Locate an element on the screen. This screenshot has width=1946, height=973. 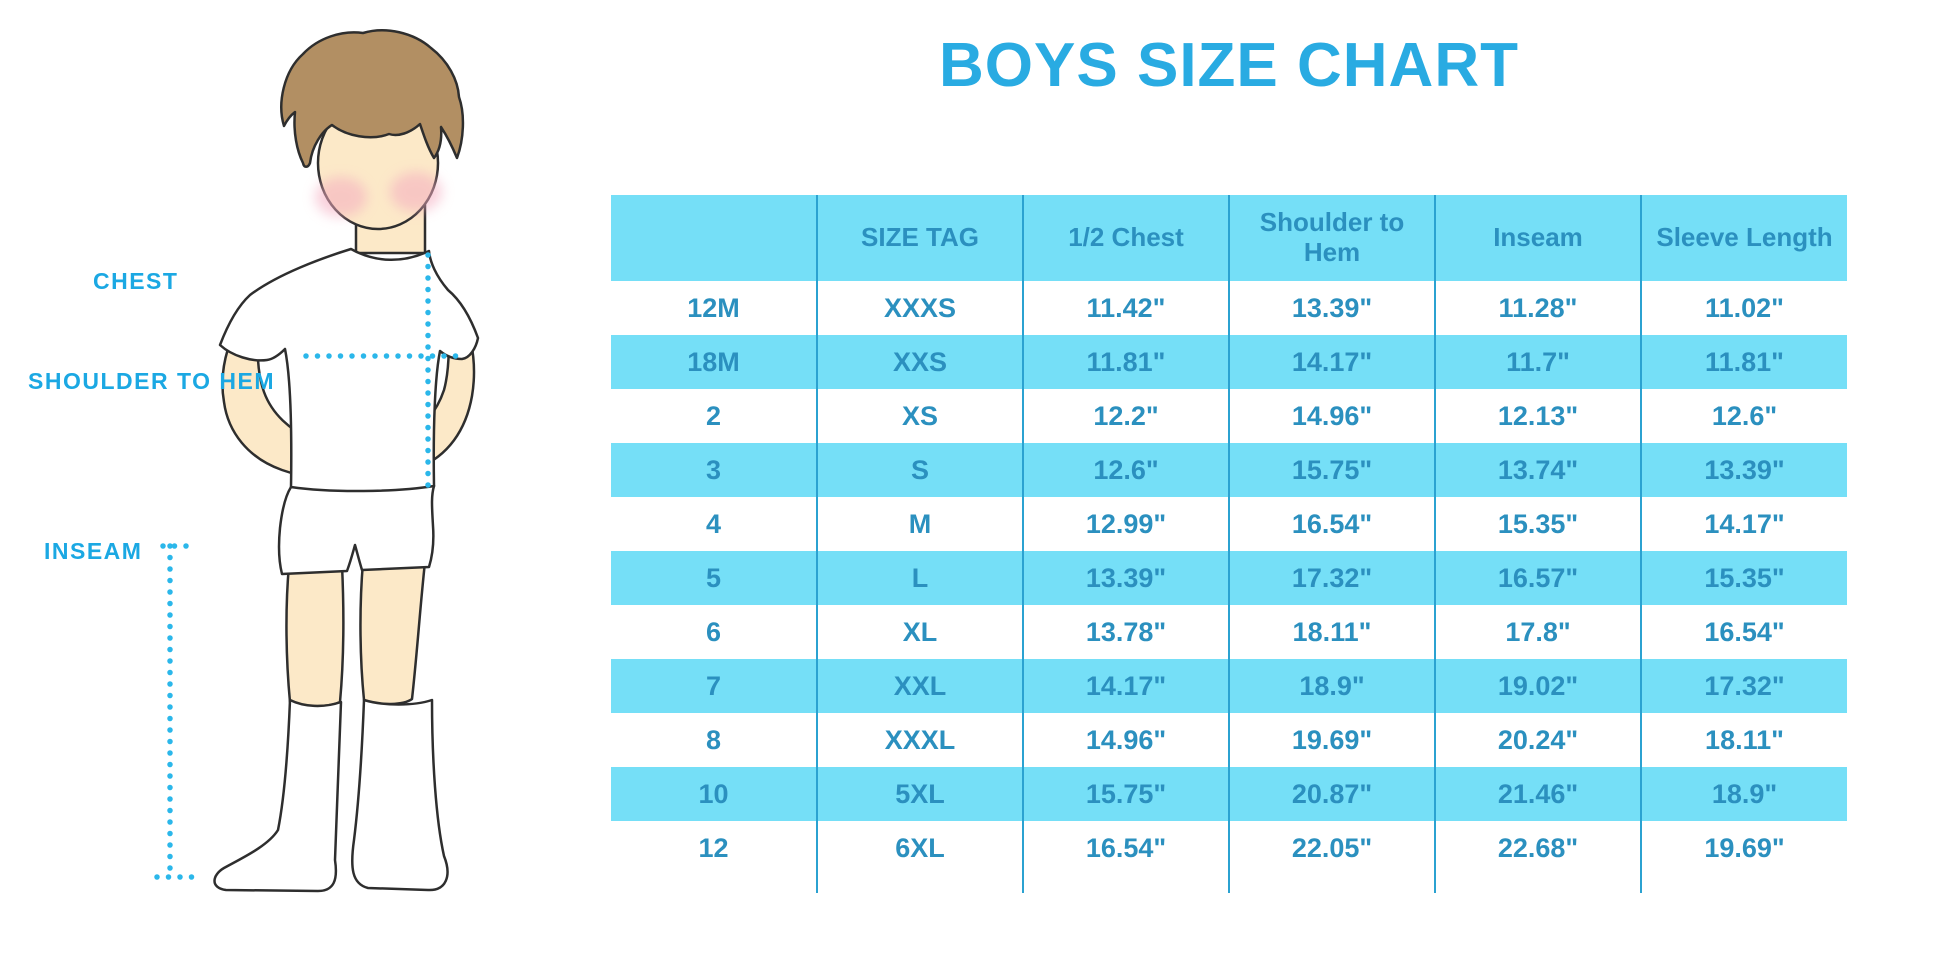
value-cell: 21.46" is located at coordinates (1537, 794).